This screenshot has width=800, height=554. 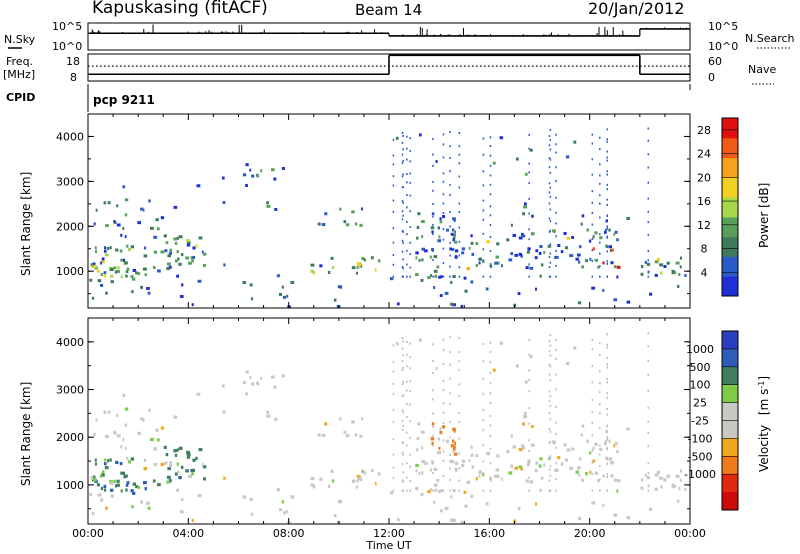 What do you see at coordinates (730, 207) in the screenshot?
I see `power-colorbar-swatch` at bounding box center [730, 207].